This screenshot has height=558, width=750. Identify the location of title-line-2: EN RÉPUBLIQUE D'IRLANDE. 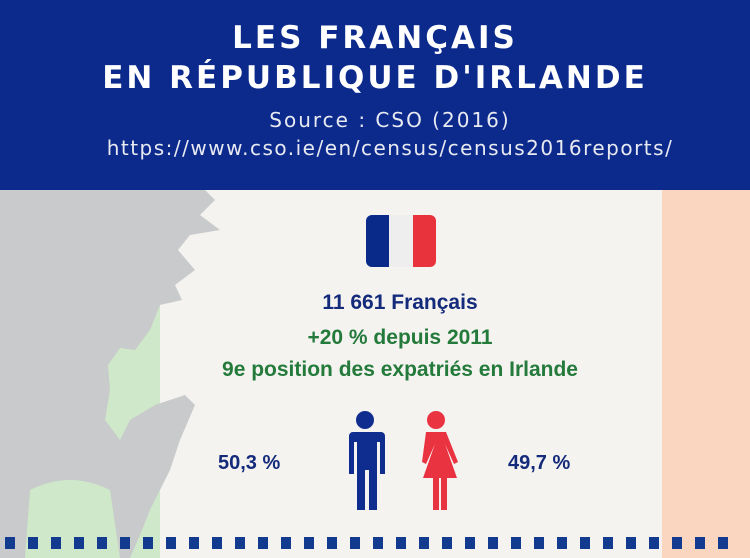
(375, 78).